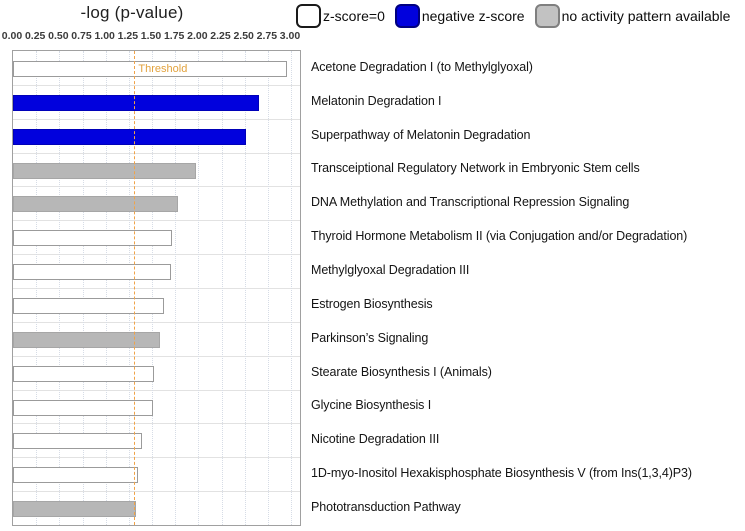 The image size is (745, 531). What do you see at coordinates (421, 134) in the screenshot?
I see `pathway-label: Superpathway of Melatonin Degradation` at bounding box center [421, 134].